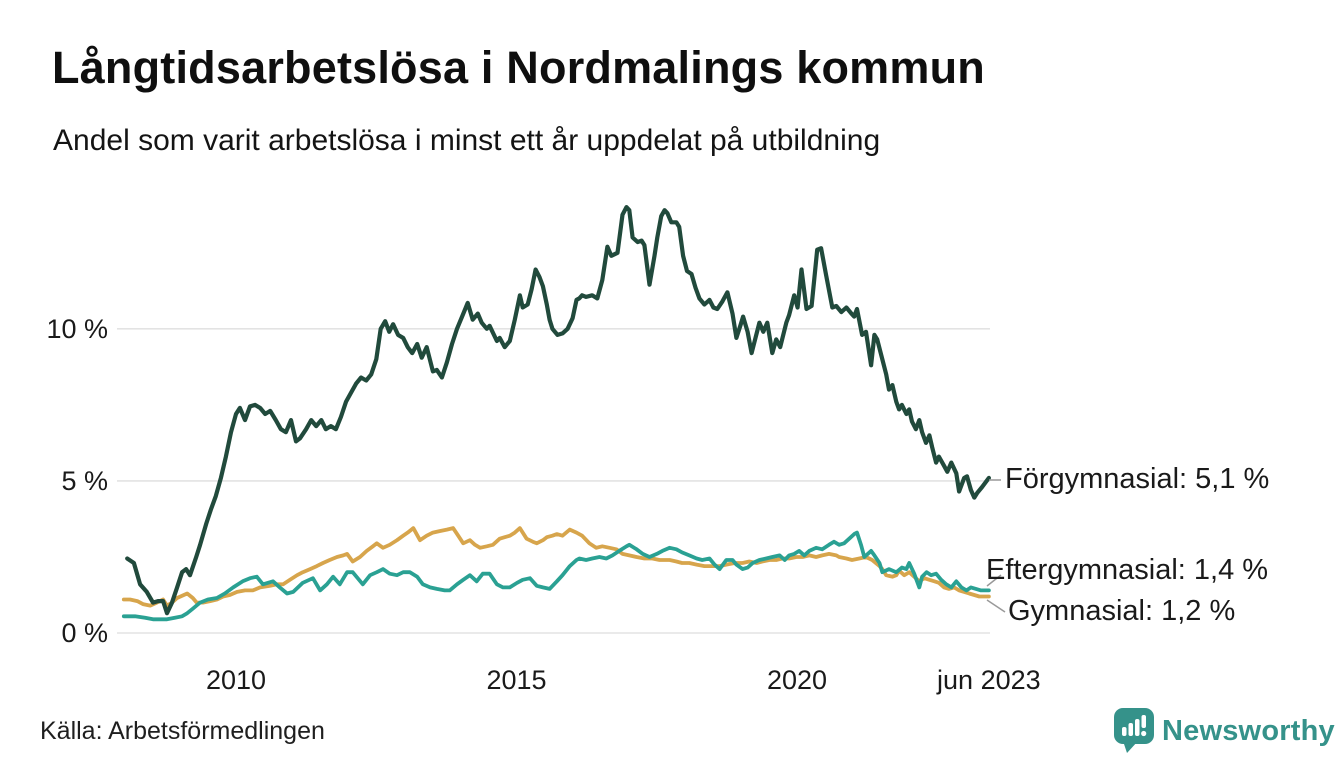  Describe the element at coordinates (236, 680) in the screenshot. I see `x-axis-tick-2010: 2010` at that location.